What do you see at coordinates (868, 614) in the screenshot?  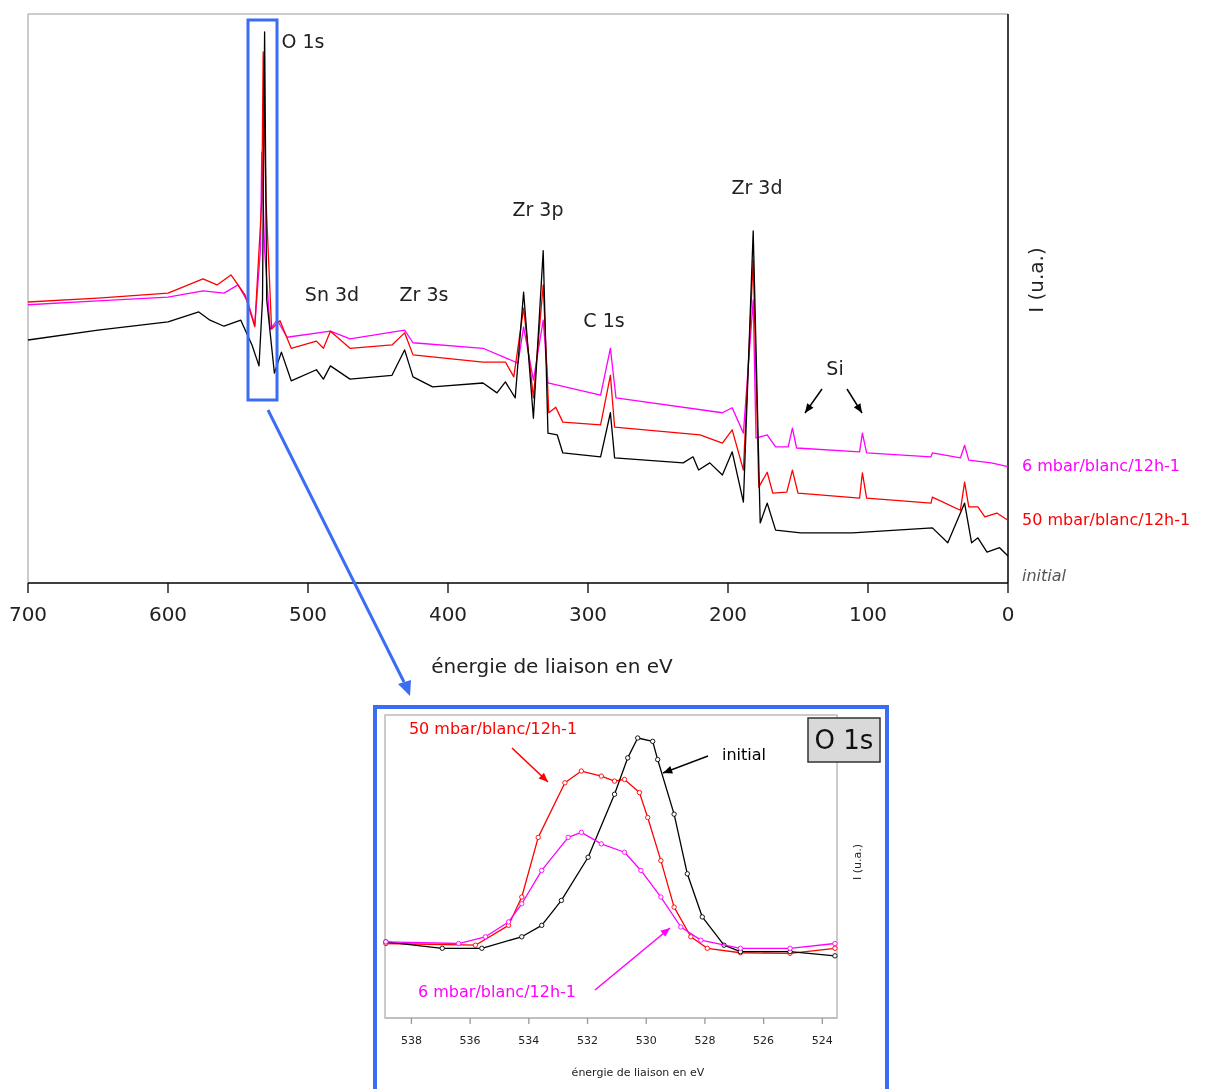 I see `x-tick-label: 100` at bounding box center [868, 614].